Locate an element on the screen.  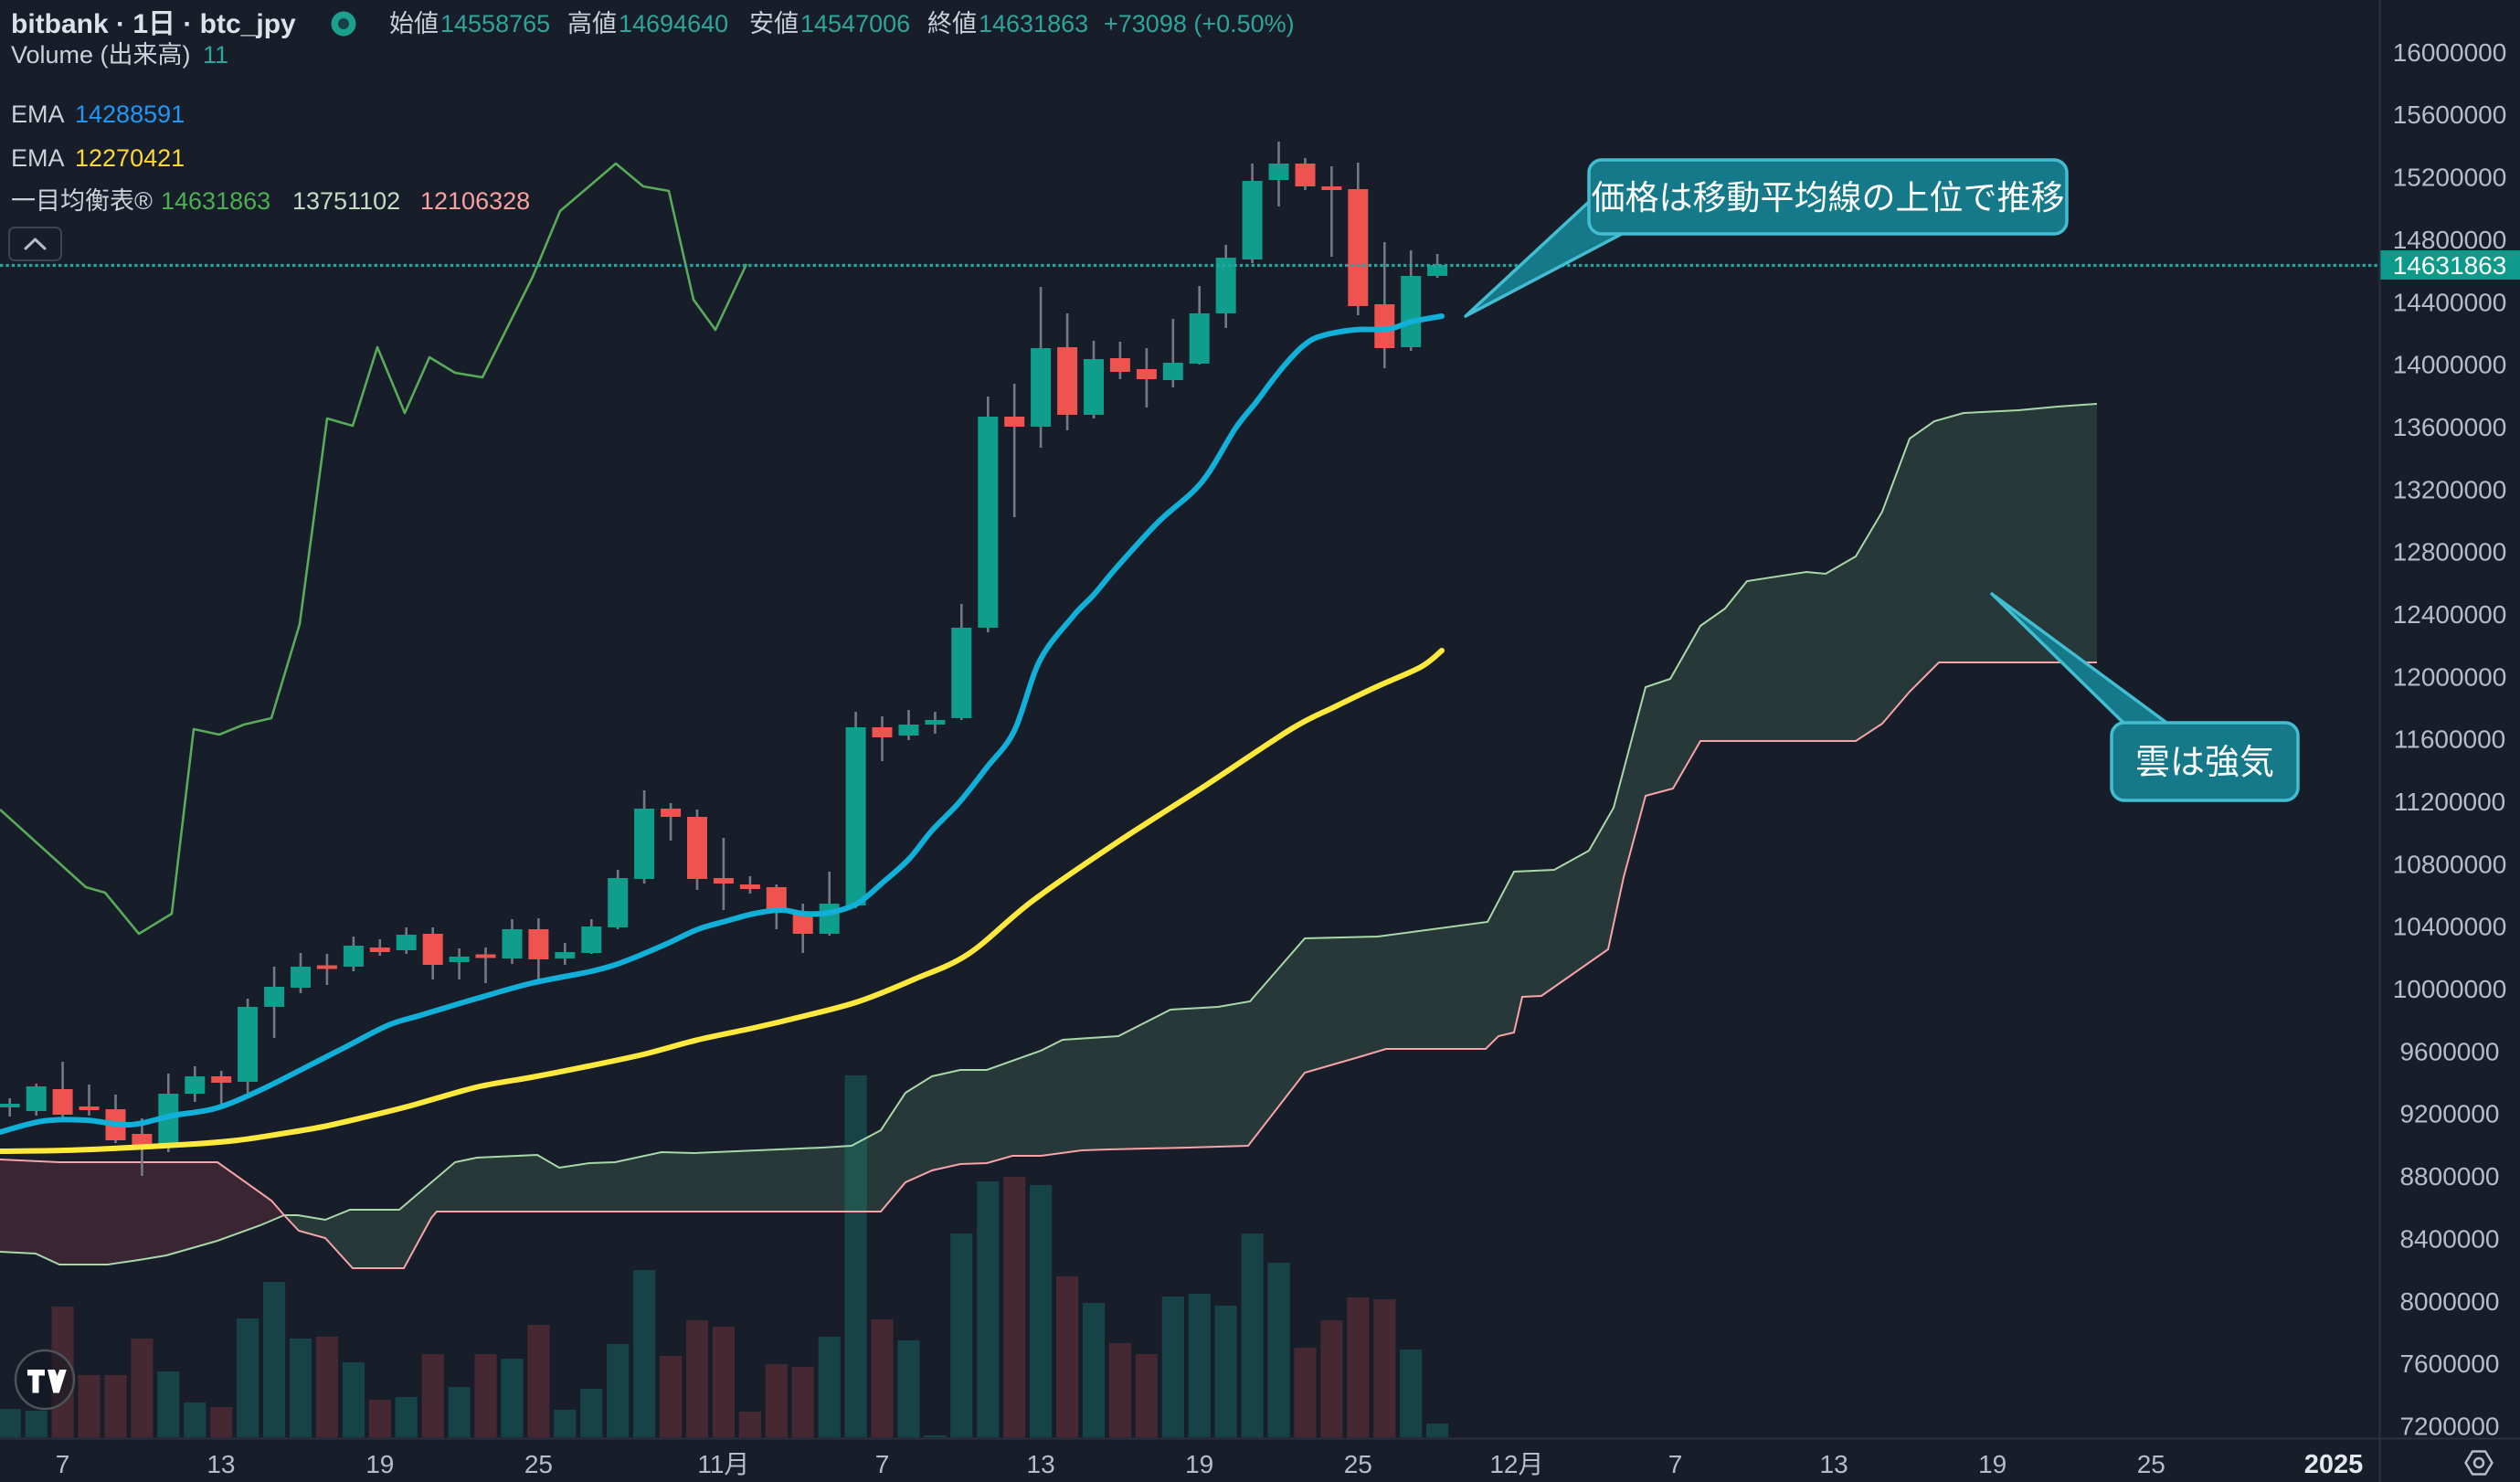
svg-text: 8400000 is located at coordinates (2449, 1238).